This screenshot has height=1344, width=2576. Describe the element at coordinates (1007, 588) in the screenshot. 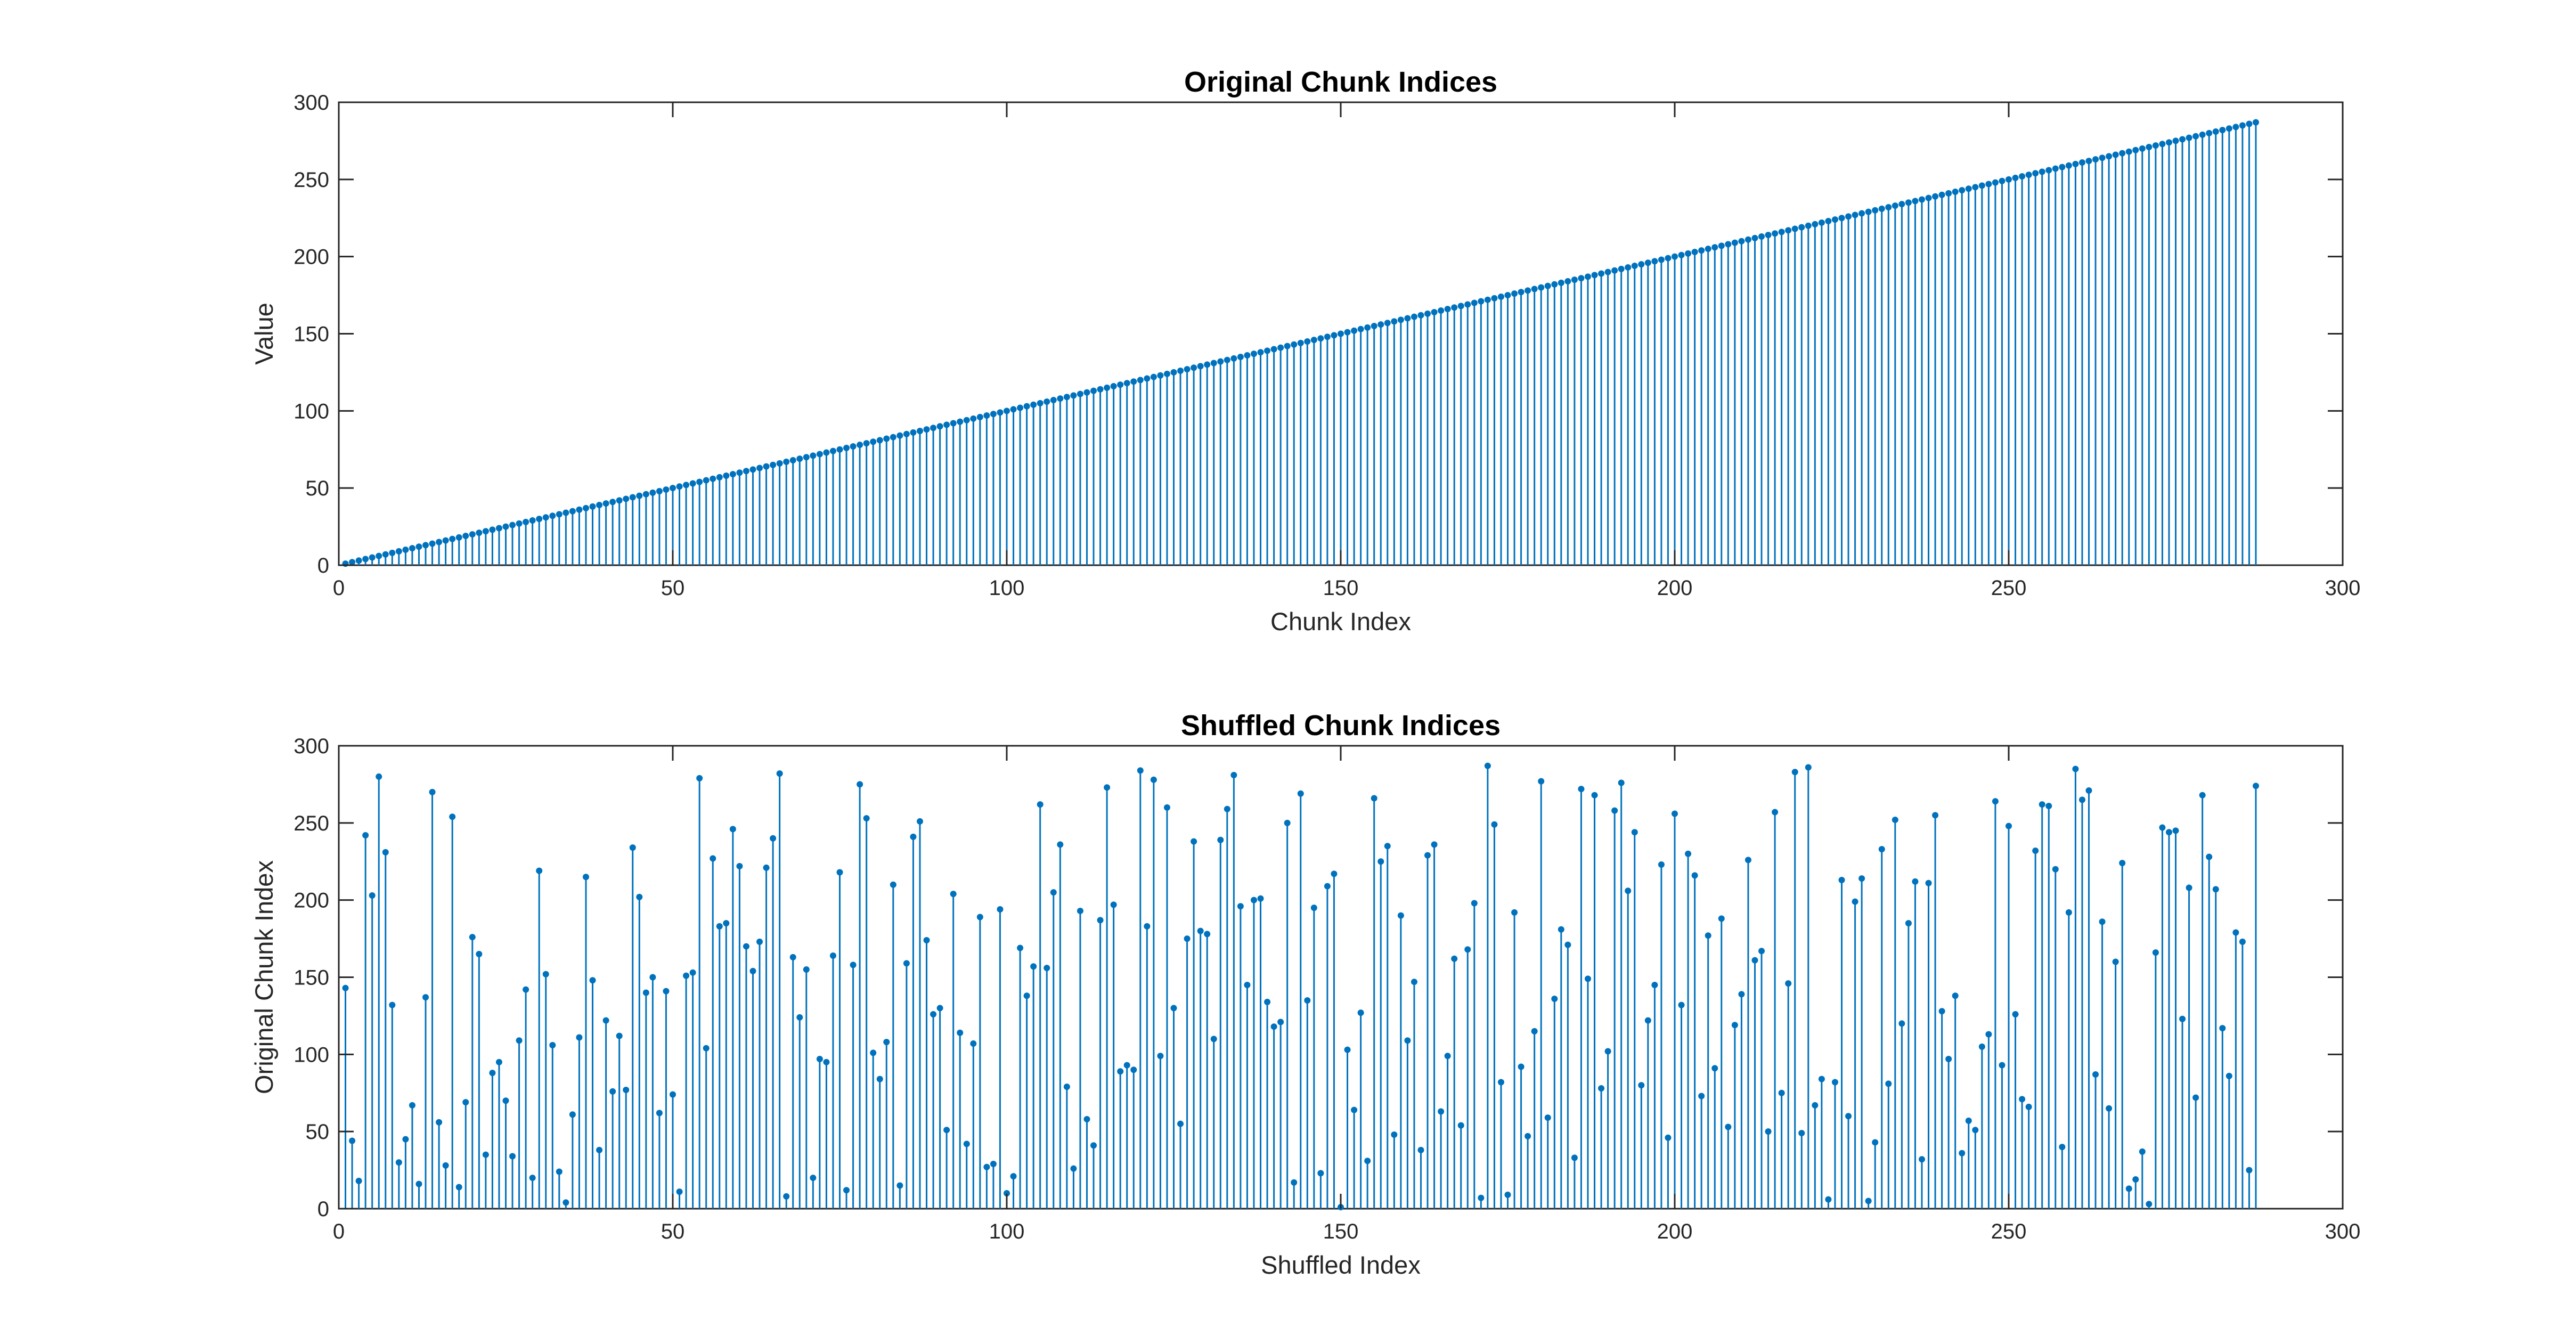

I see `x-tick-label: 100` at that location.